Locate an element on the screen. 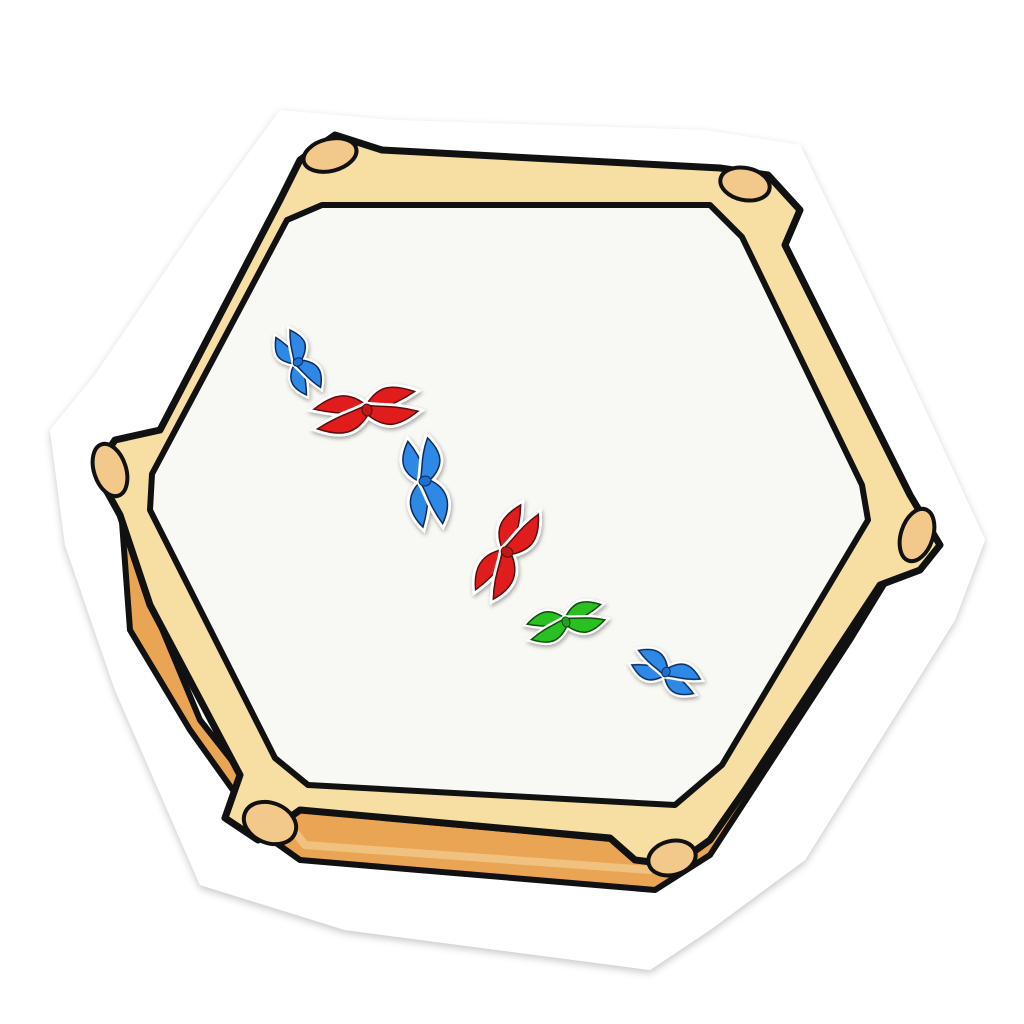 This screenshot has height=1024, width=1024. node-right is located at coordinates (917, 535).